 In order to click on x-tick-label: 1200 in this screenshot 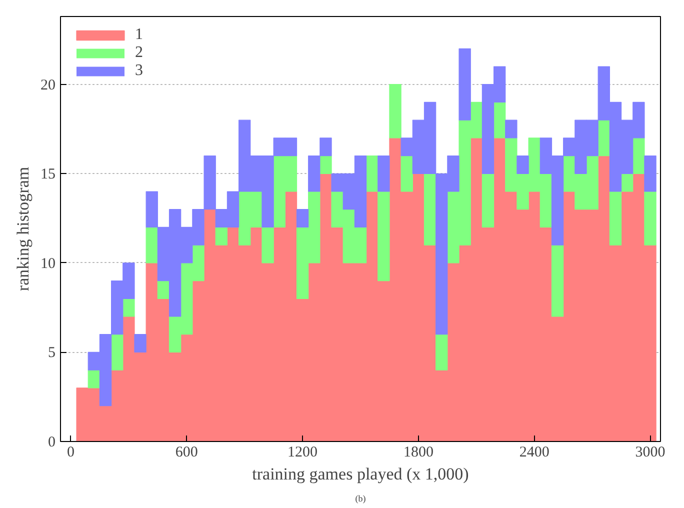, I will do `click(303, 452)`.